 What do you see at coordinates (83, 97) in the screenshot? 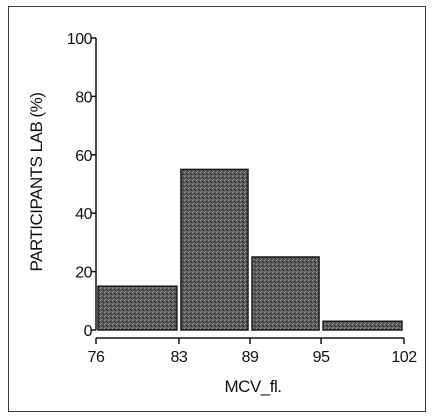
I see `y-tick-label: 80` at bounding box center [83, 97].